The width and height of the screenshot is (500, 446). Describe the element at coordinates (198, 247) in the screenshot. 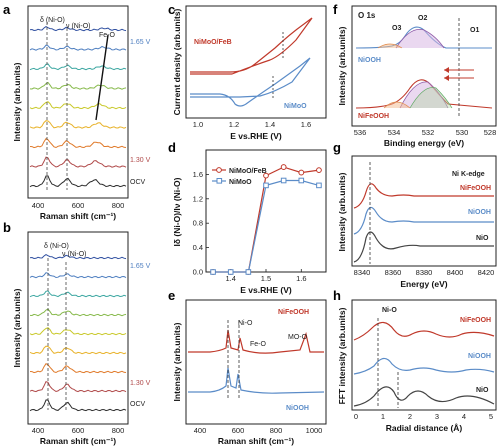

I see `panel-d-ytick: 0.4` at that location.